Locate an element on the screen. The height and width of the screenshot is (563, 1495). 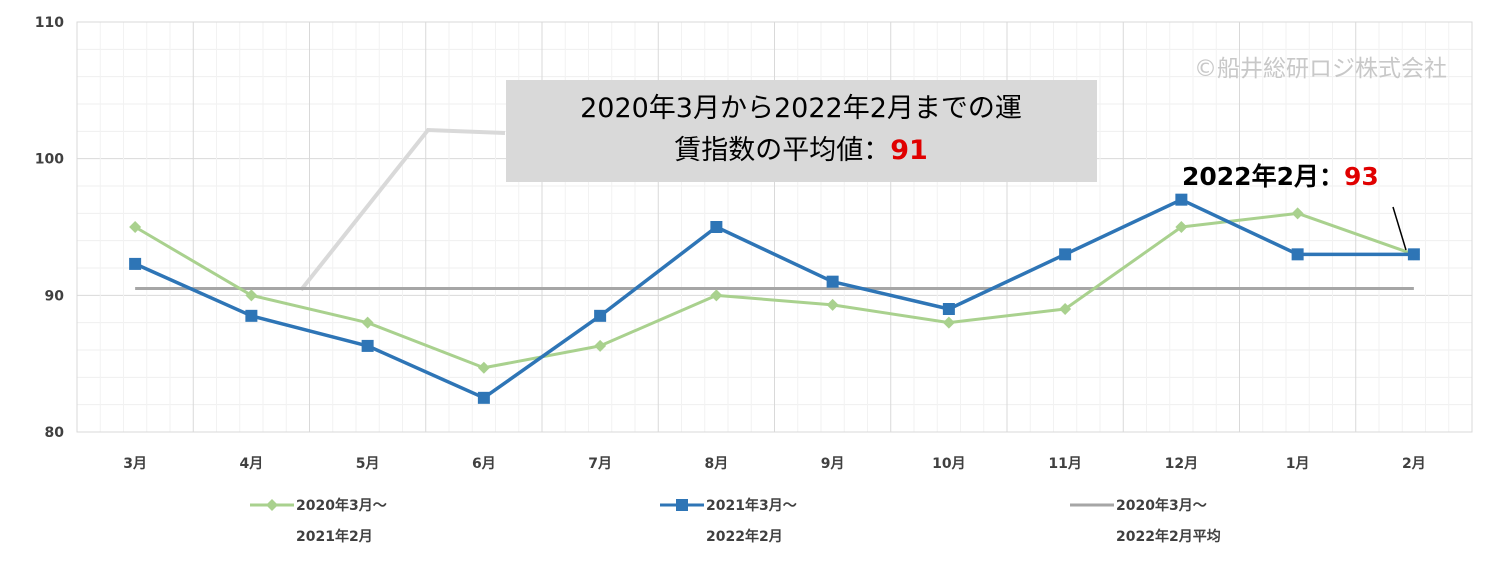
y-tick-label: 110 is located at coordinates (49, 23).